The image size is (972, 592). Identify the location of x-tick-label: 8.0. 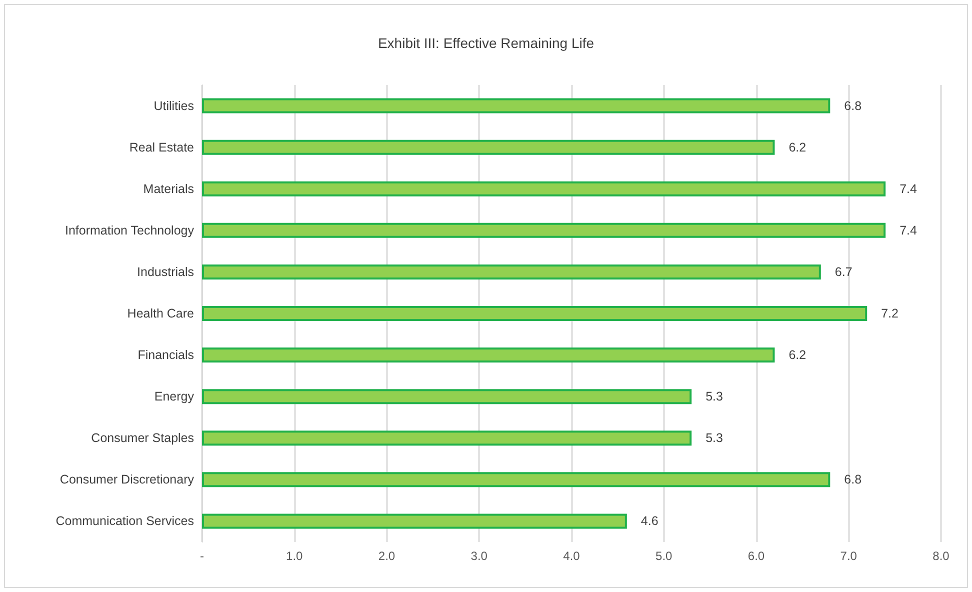
(941, 556).